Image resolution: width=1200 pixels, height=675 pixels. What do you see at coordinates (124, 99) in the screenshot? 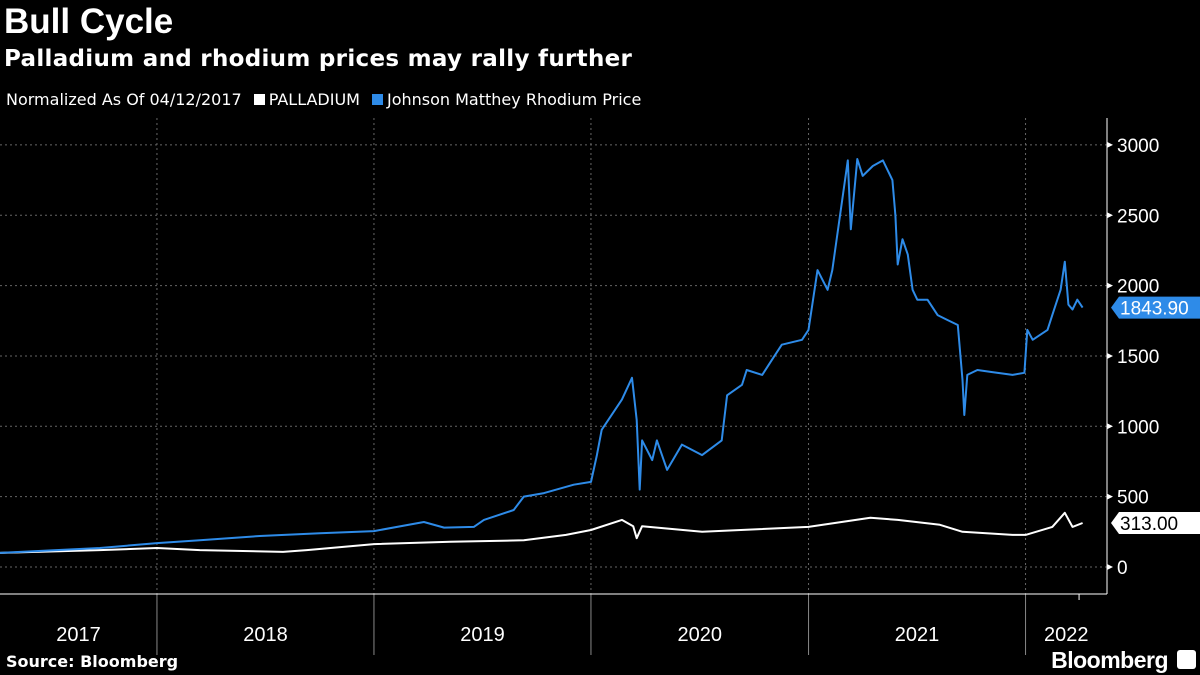
I see `legend-note: Normalized As Of 04/12/2017` at bounding box center [124, 99].